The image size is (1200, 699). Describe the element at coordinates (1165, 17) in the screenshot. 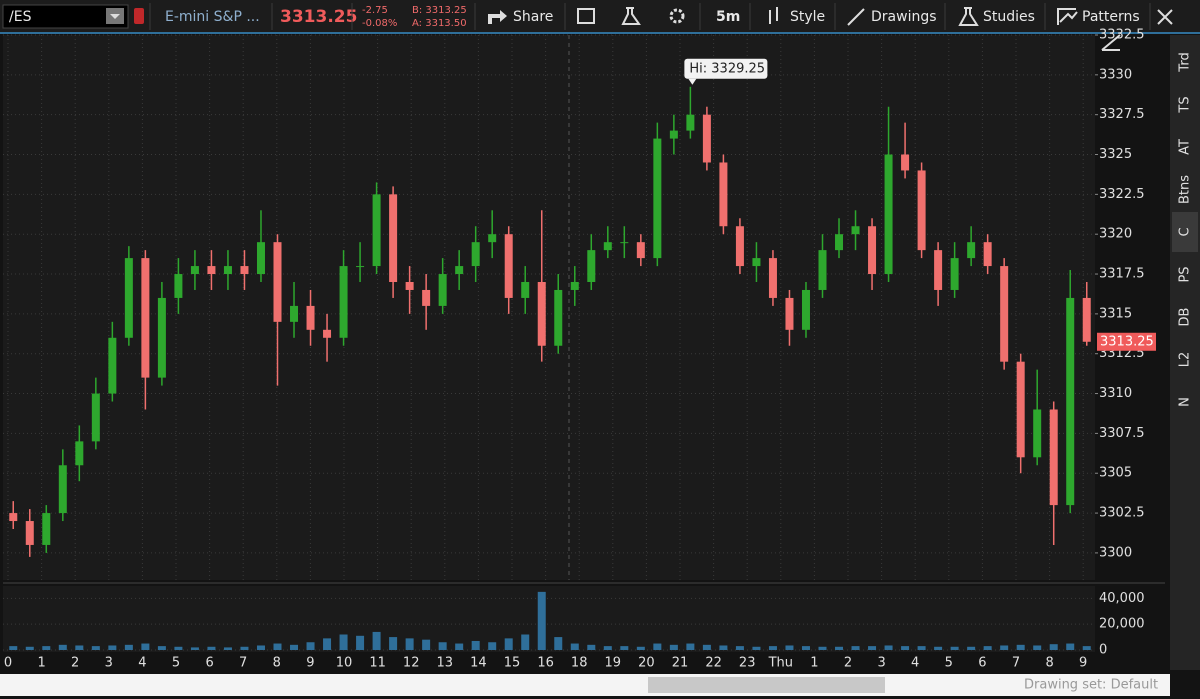

I see `close-icon` at that location.